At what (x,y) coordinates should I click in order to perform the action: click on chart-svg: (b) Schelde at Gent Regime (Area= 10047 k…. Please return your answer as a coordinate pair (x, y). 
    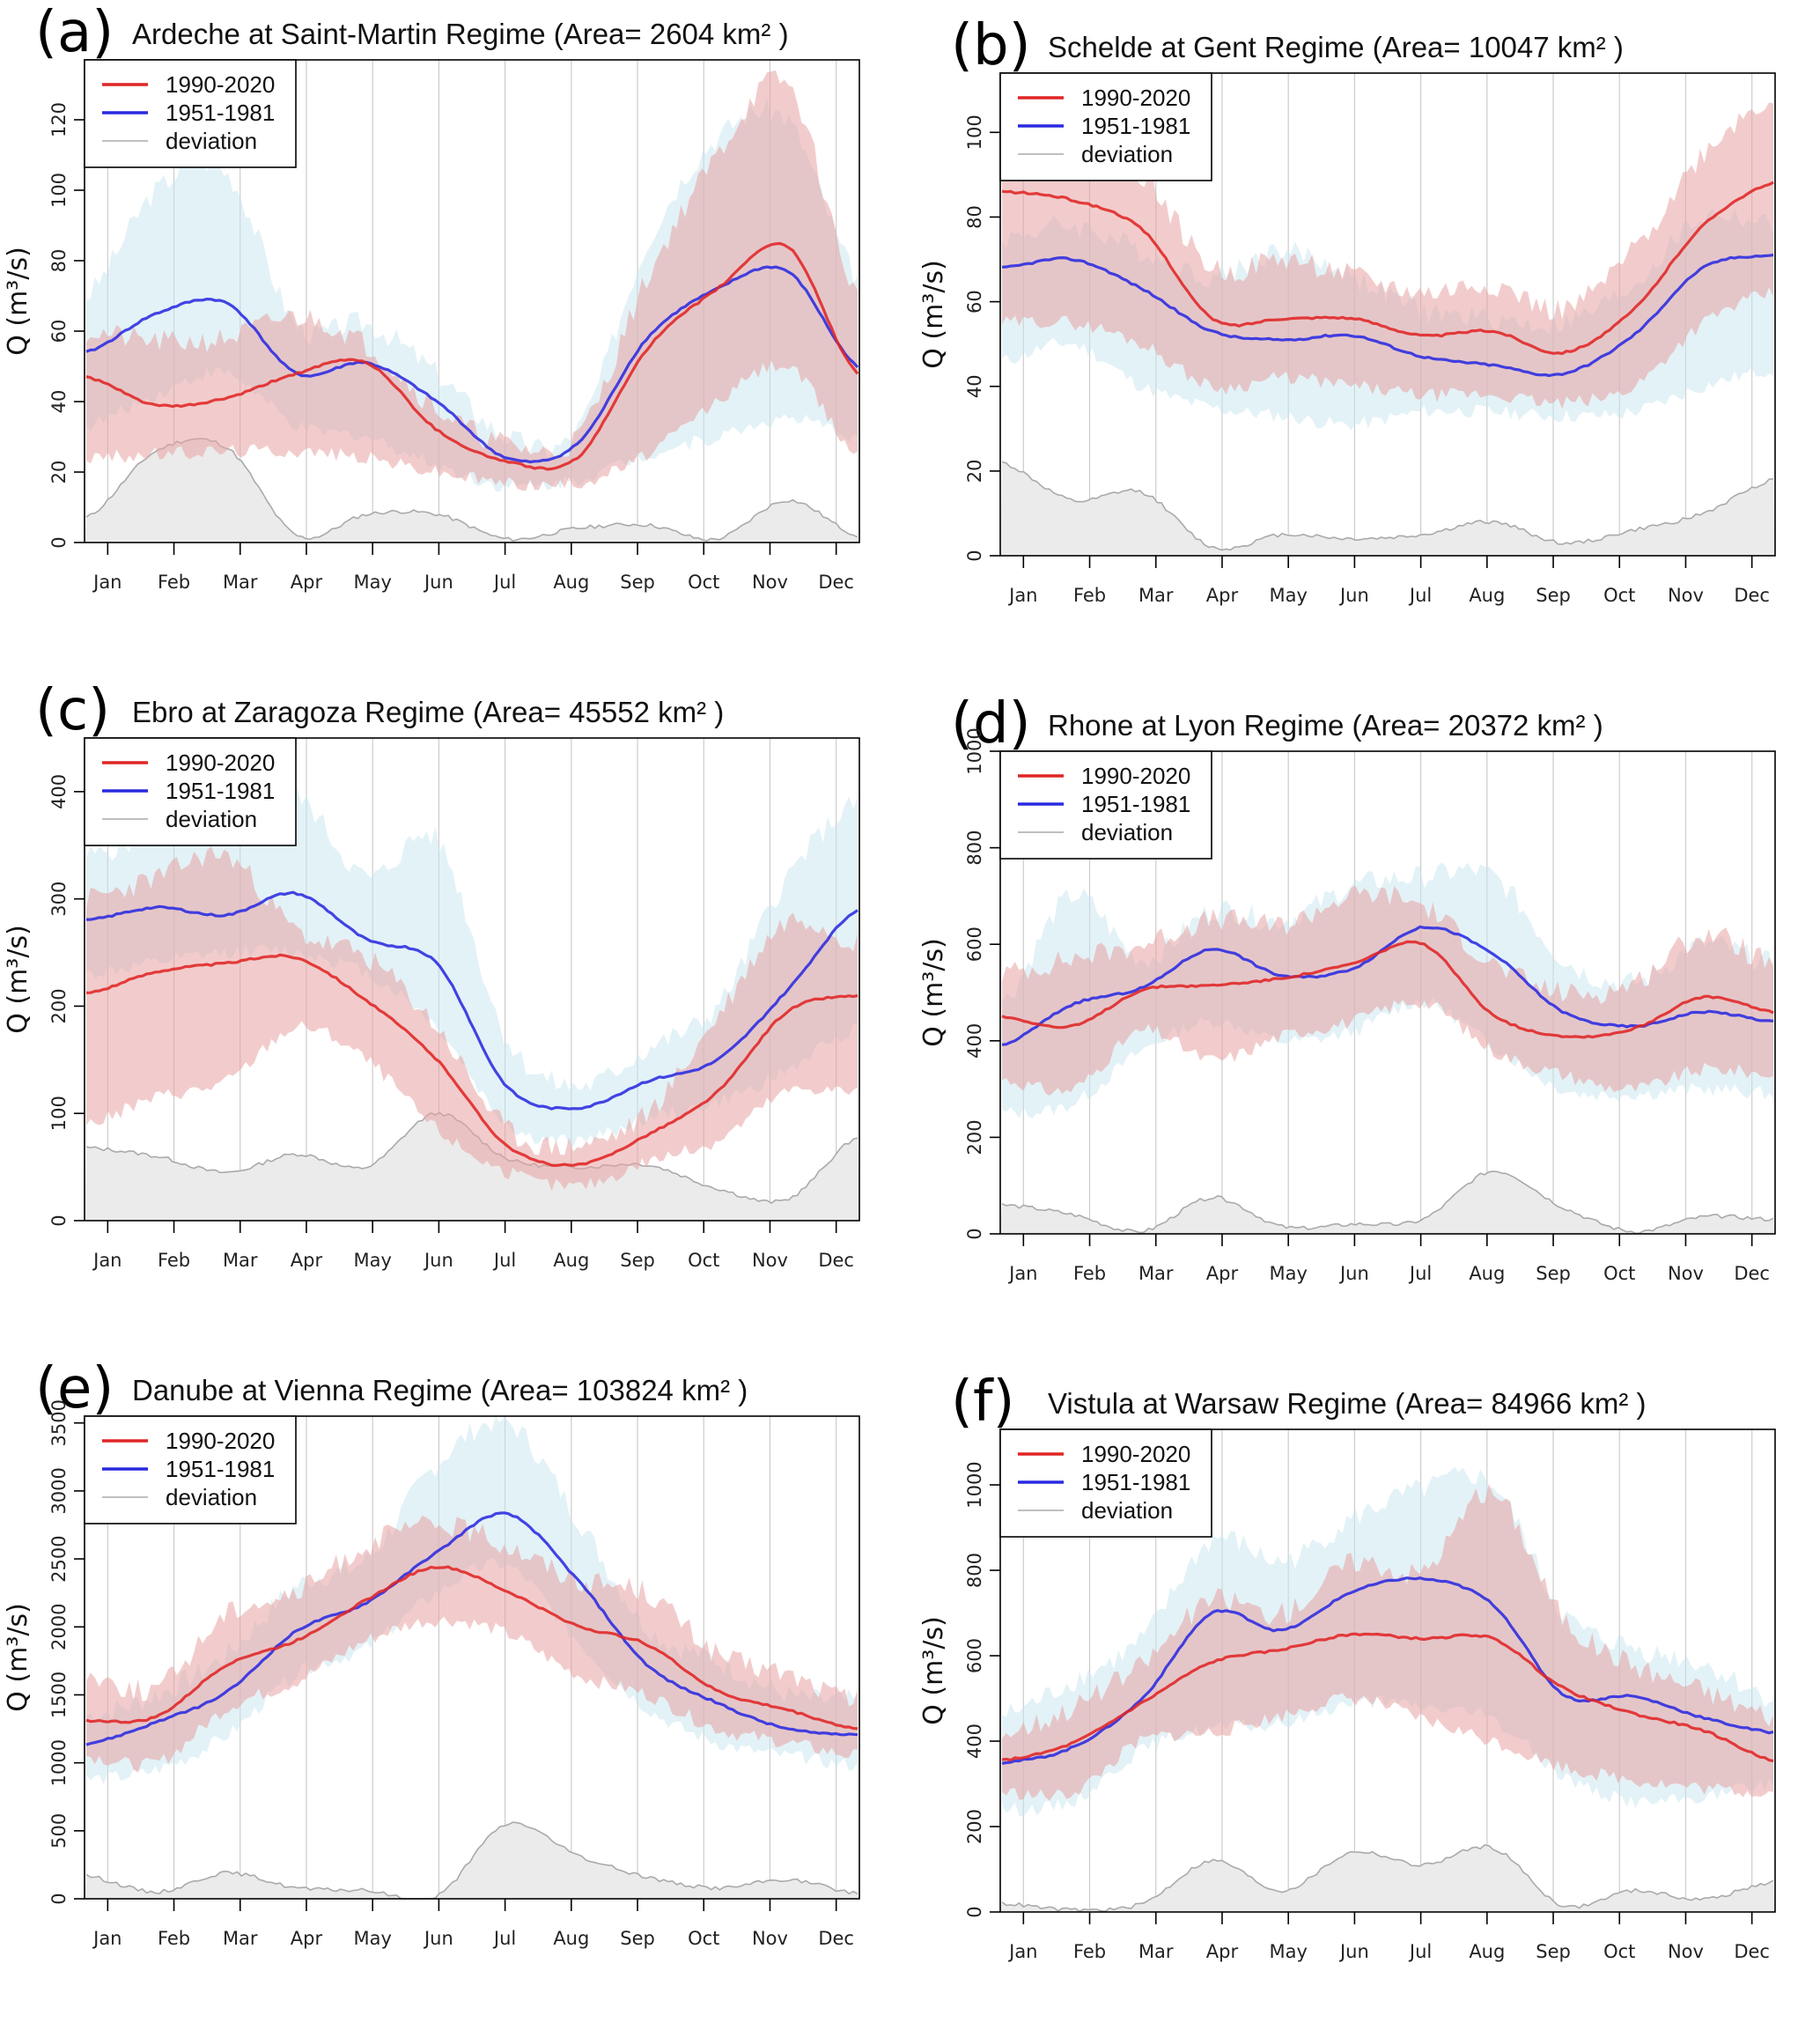
    Looking at the image, I should click on (1347, 309).